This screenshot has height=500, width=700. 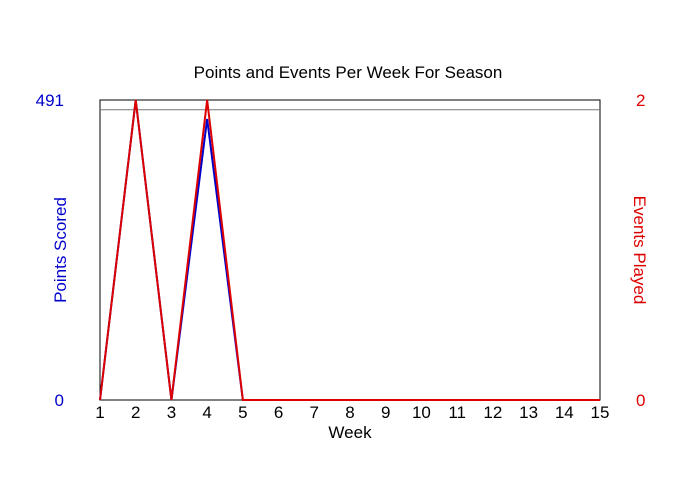 I want to click on x-tick-label: 7, so click(x=314, y=412).